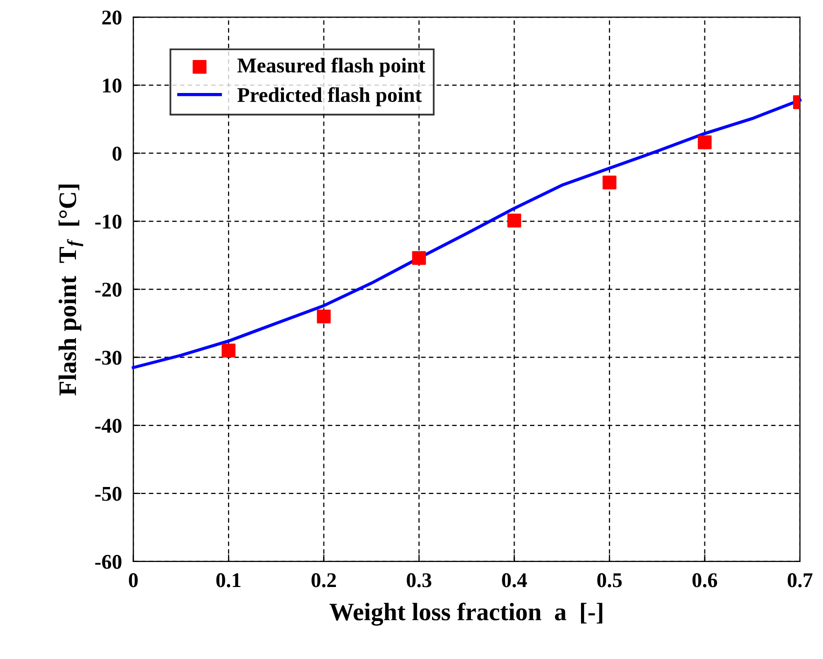 The width and height of the screenshot is (823, 659). I want to click on legend-label: Predicted flash point, so click(329, 96).